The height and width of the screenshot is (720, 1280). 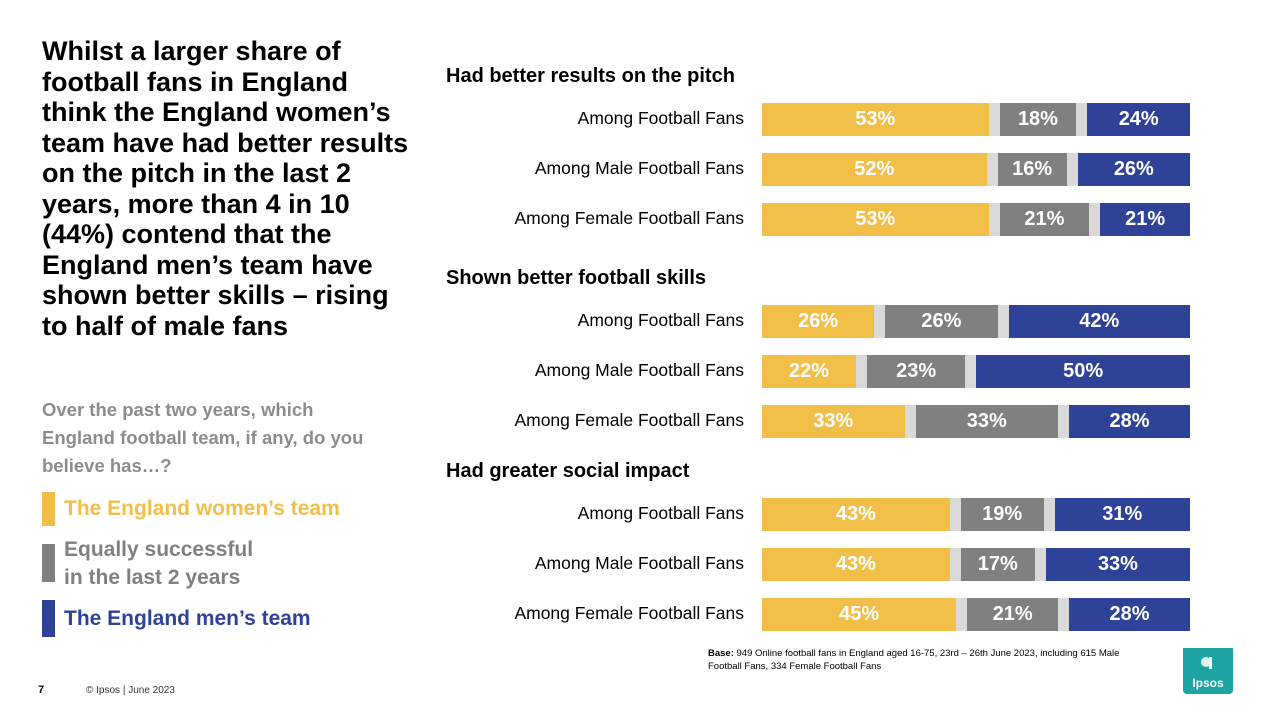 I want to click on bar-segment-women: 33%, so click(x=833, y=421).